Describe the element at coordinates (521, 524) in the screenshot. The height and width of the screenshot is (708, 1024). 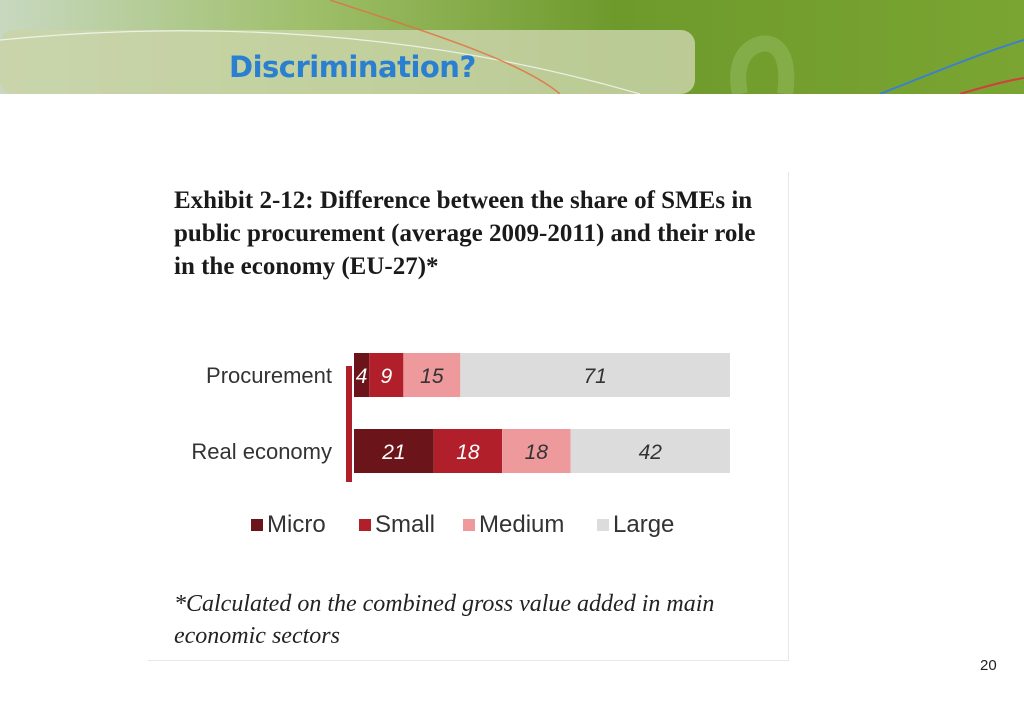
I see `legend-label: Medium` at that location.